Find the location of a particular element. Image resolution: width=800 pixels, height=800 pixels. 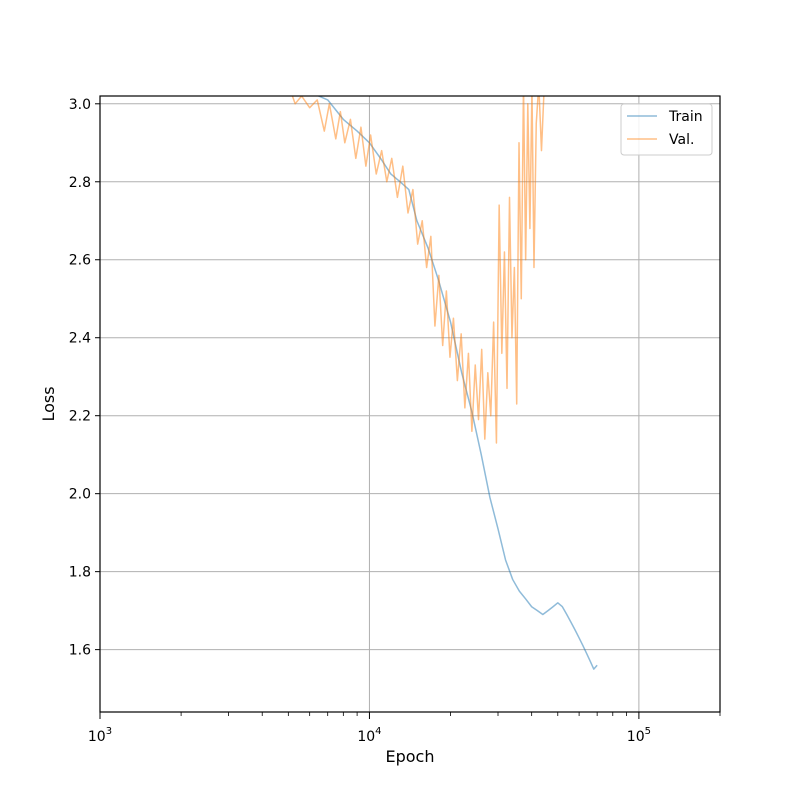

y-tick-label: 2.6 is located at coordinates (80, 261).